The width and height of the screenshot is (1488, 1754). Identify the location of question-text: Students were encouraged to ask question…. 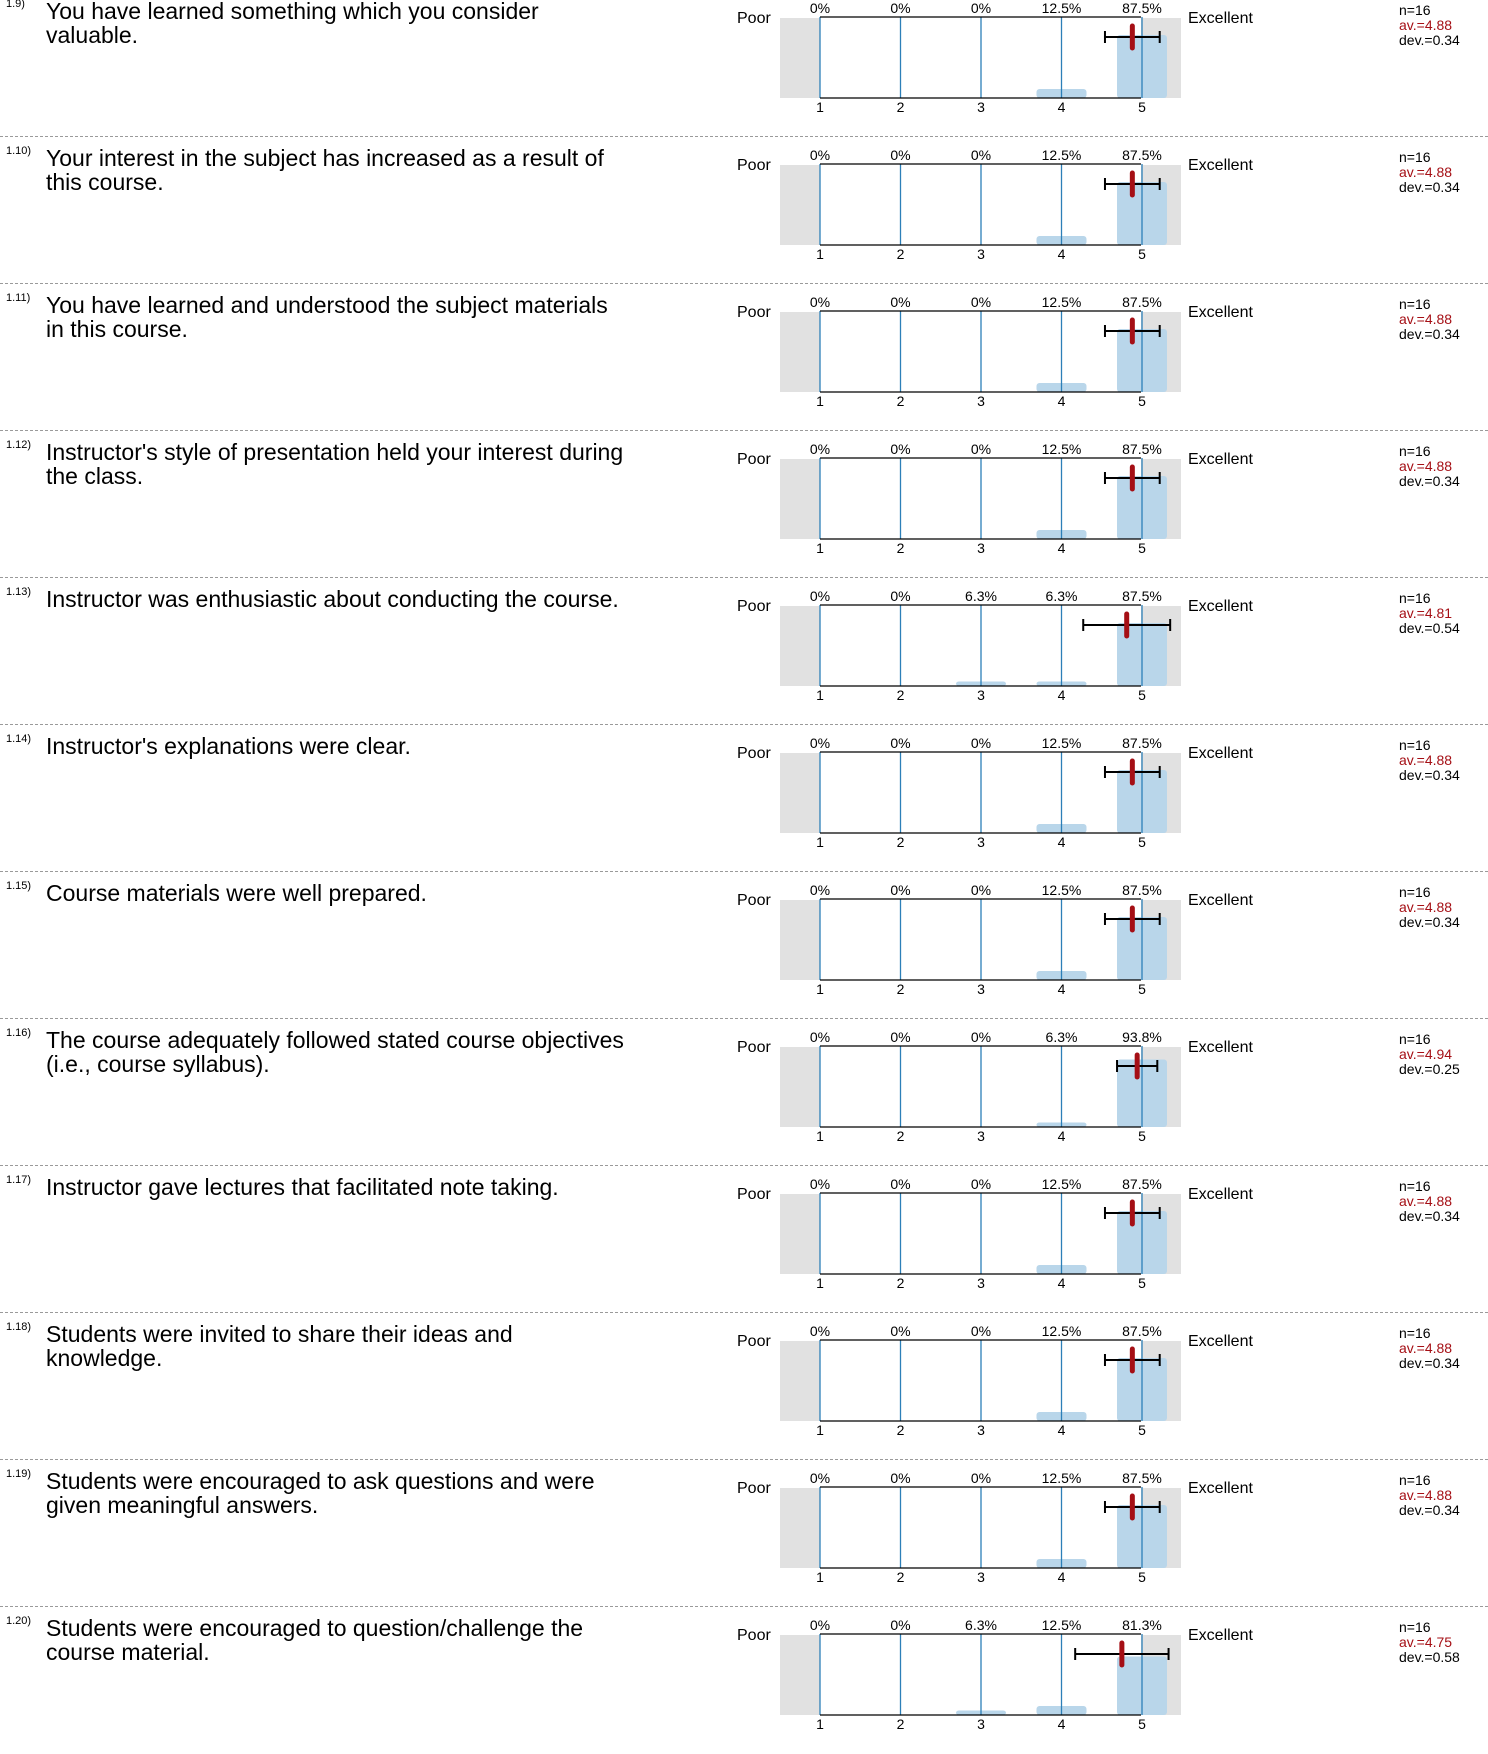
(320, 1493).